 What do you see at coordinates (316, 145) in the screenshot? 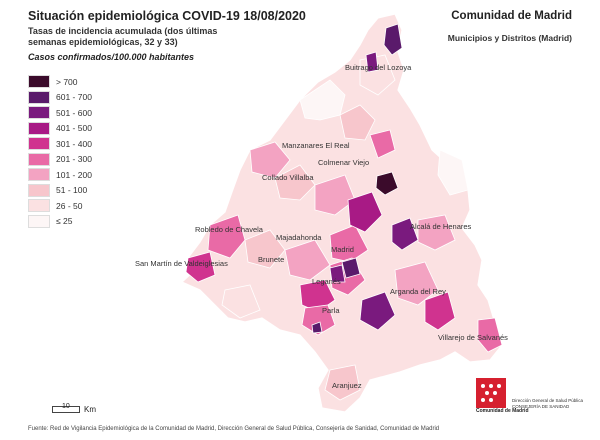
I see `label-manzanares: Manzanares El Real` at bounding box center [316, 145].